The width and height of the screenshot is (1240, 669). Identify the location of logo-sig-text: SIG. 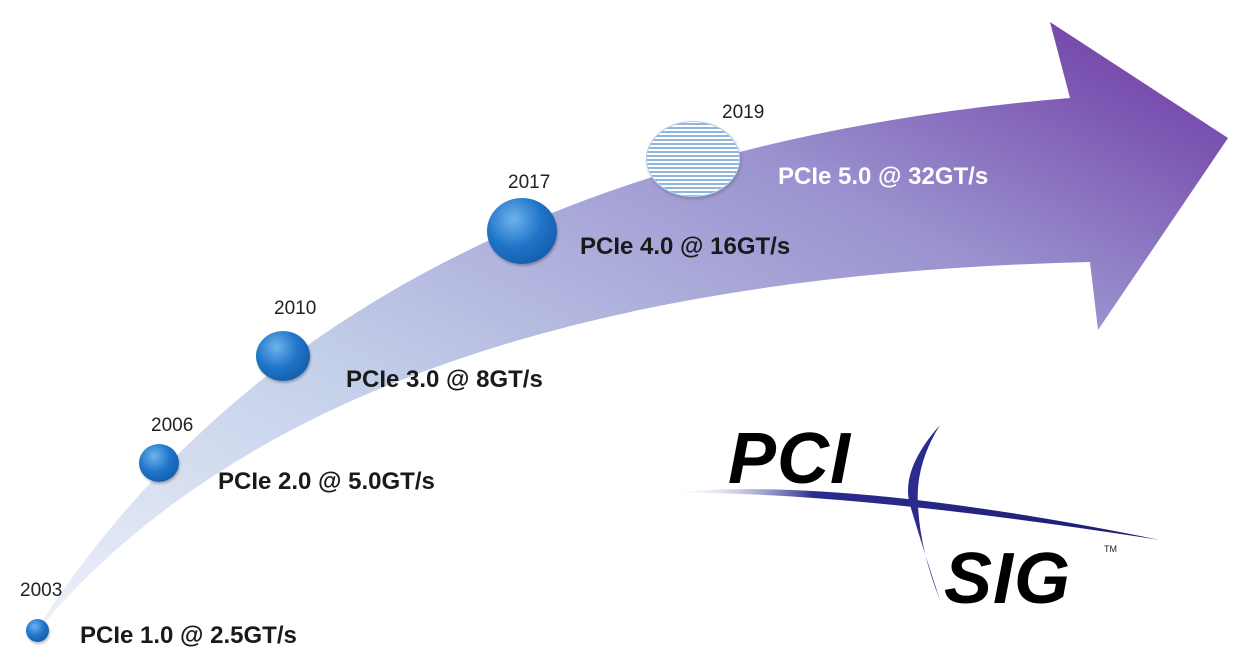
(1008, 579).